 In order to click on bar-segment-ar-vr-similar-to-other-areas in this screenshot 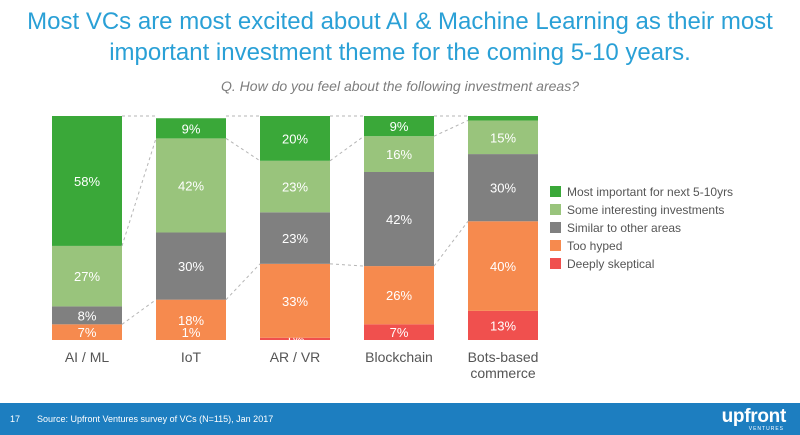, I will do `click(295, 238)`.